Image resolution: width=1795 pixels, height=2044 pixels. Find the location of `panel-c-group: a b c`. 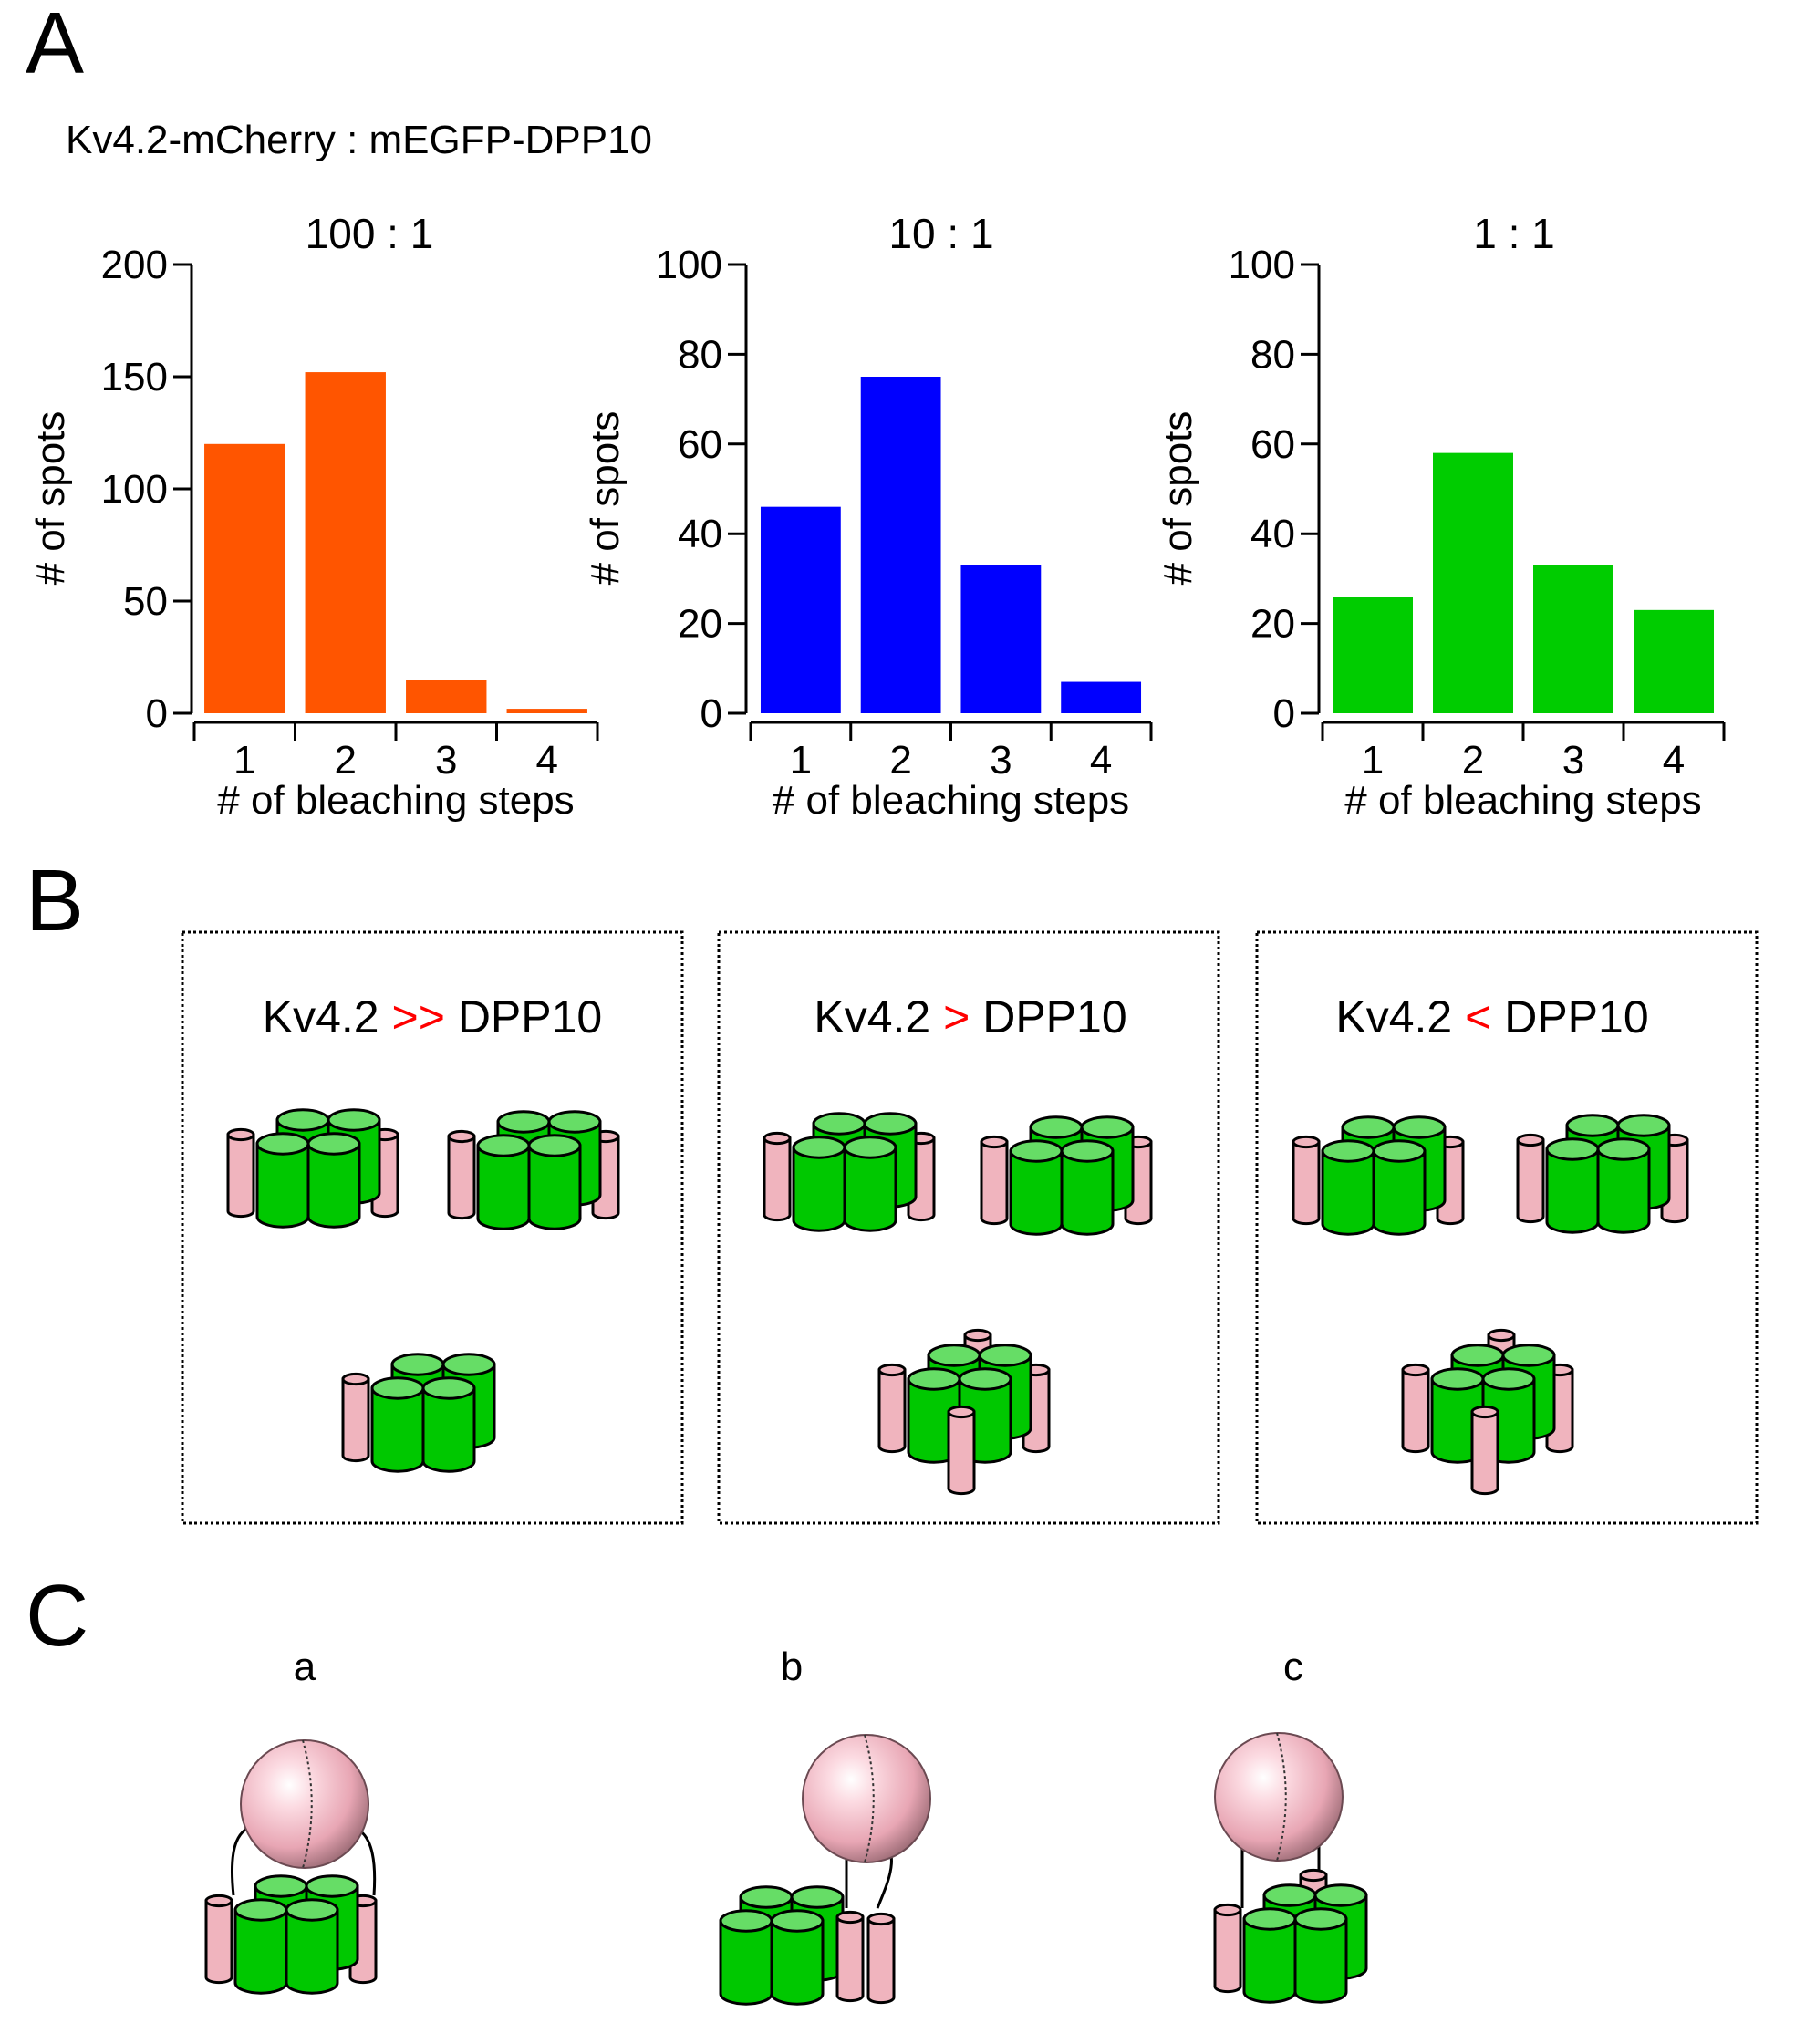

panel-c-group: a b c is located at coordinates (786, 1825).